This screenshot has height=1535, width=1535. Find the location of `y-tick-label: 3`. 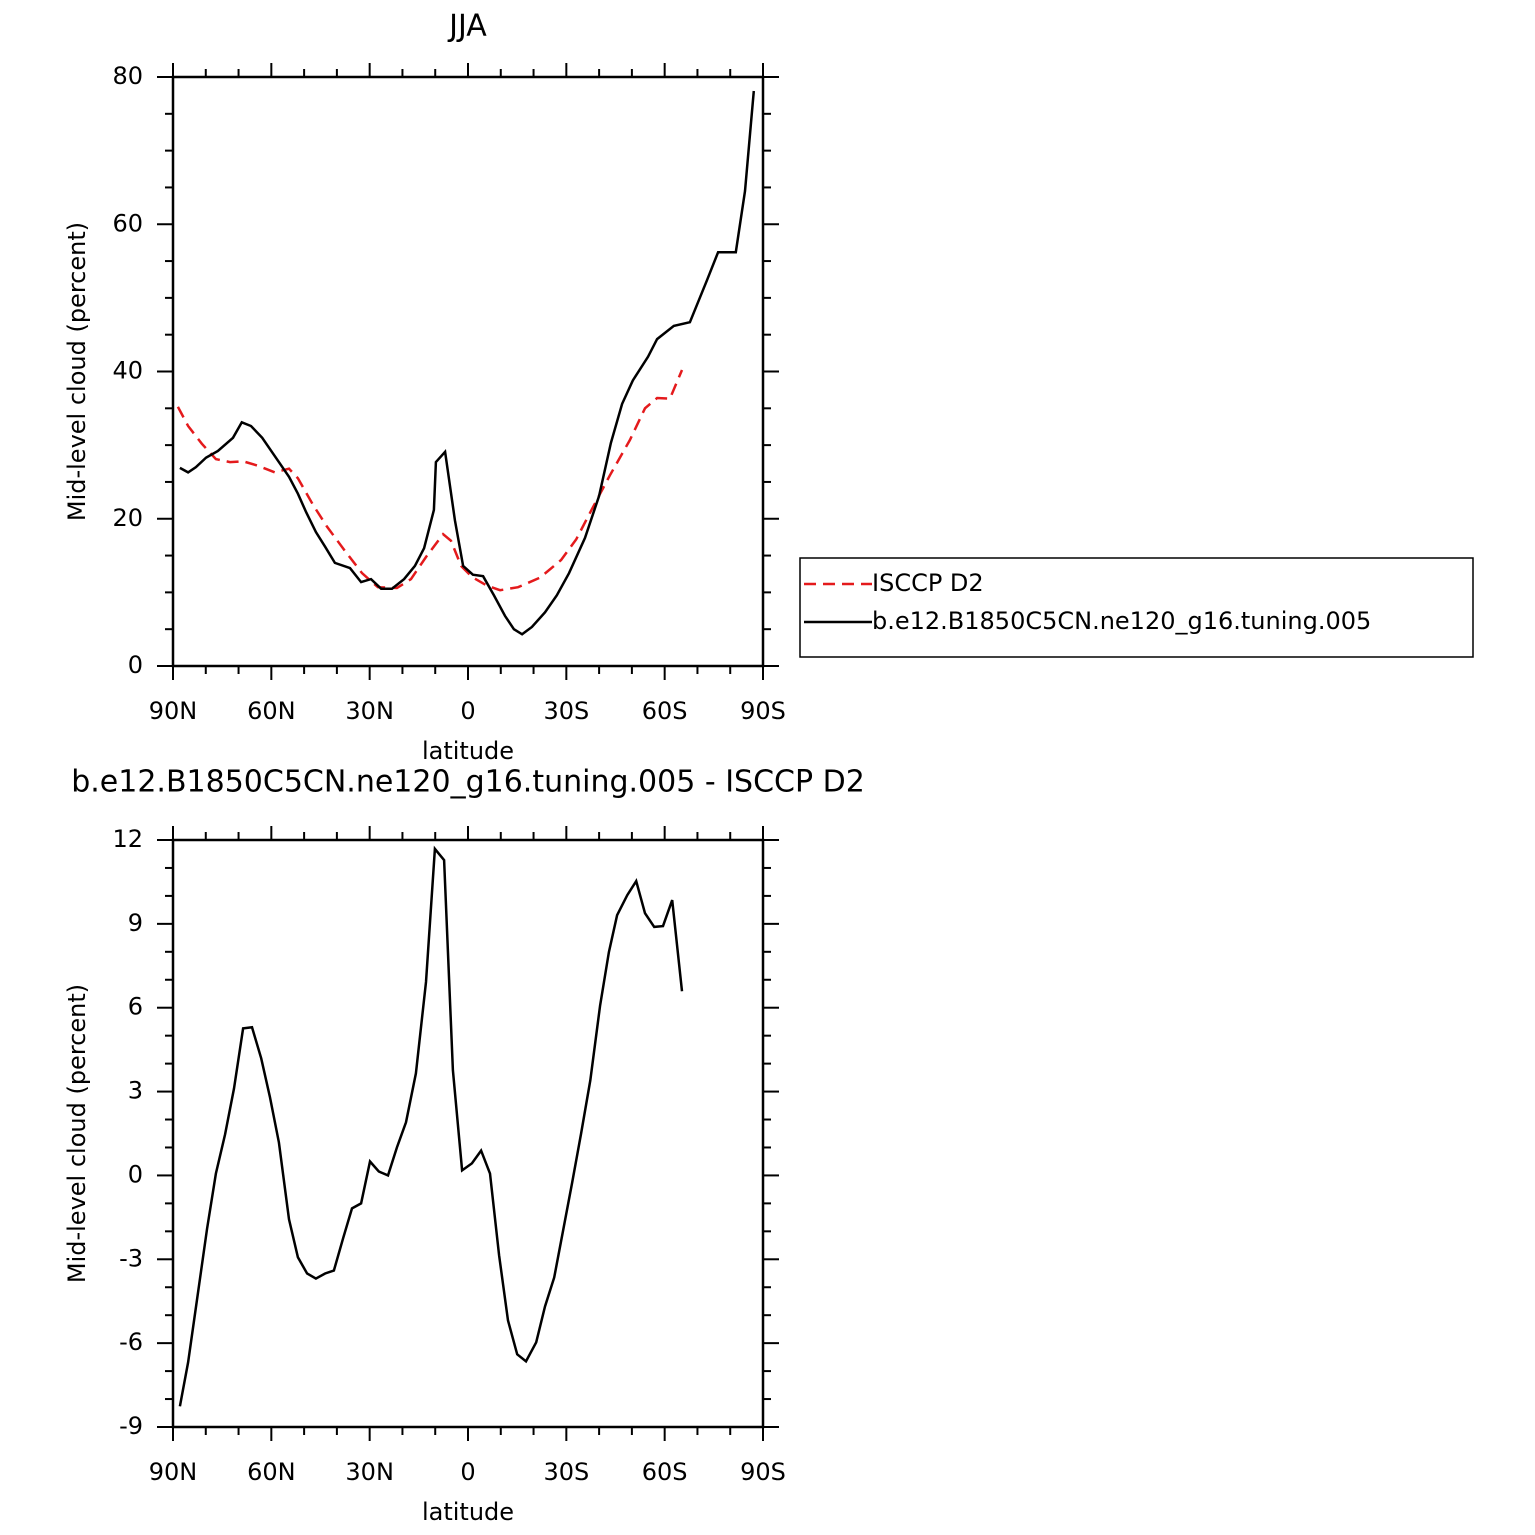

y-tick-label: 3 is located at coordinates (135, 1091).